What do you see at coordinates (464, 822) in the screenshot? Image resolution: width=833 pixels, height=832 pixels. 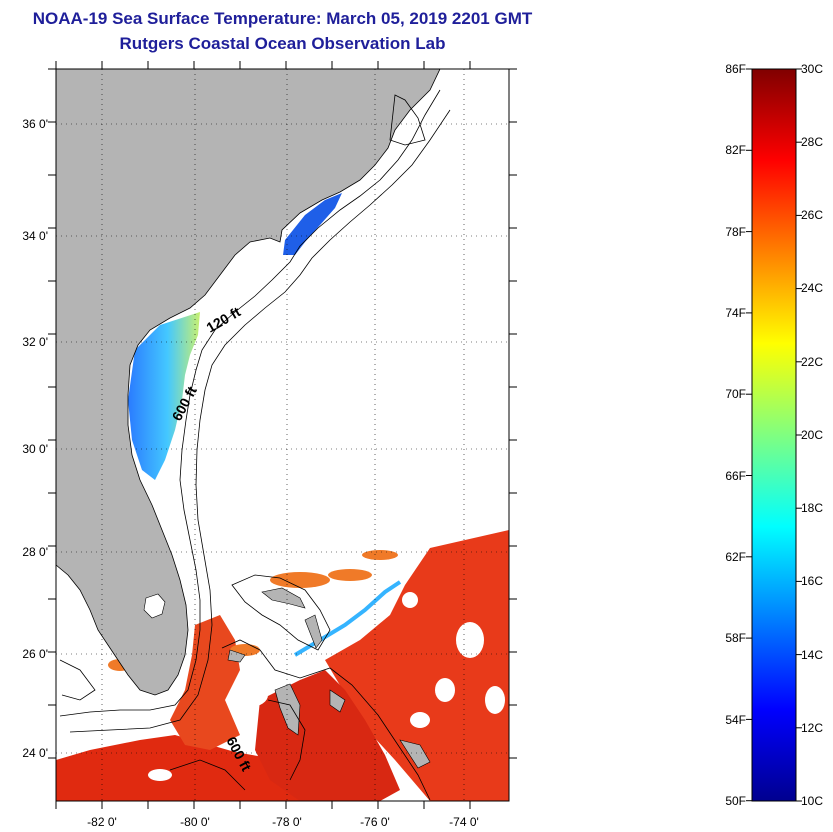 I see `lon-label: -74 0'` at bounding box center [464, 822].